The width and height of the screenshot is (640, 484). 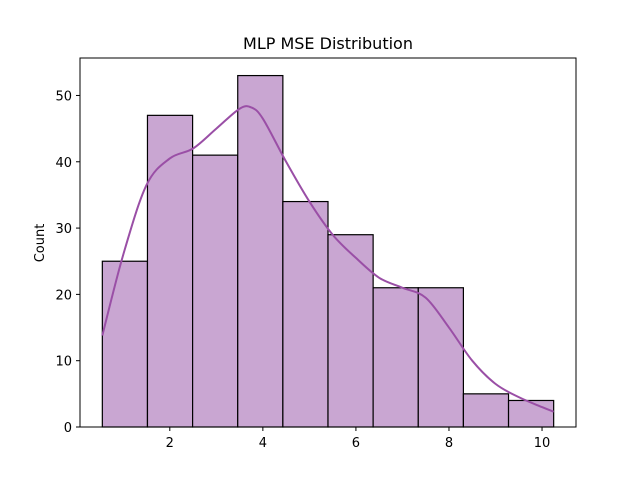 What do you see at coordinates (40, 243) in the screenshot?
I see `y-axis-label: Count` at bounding box center [40, 243].